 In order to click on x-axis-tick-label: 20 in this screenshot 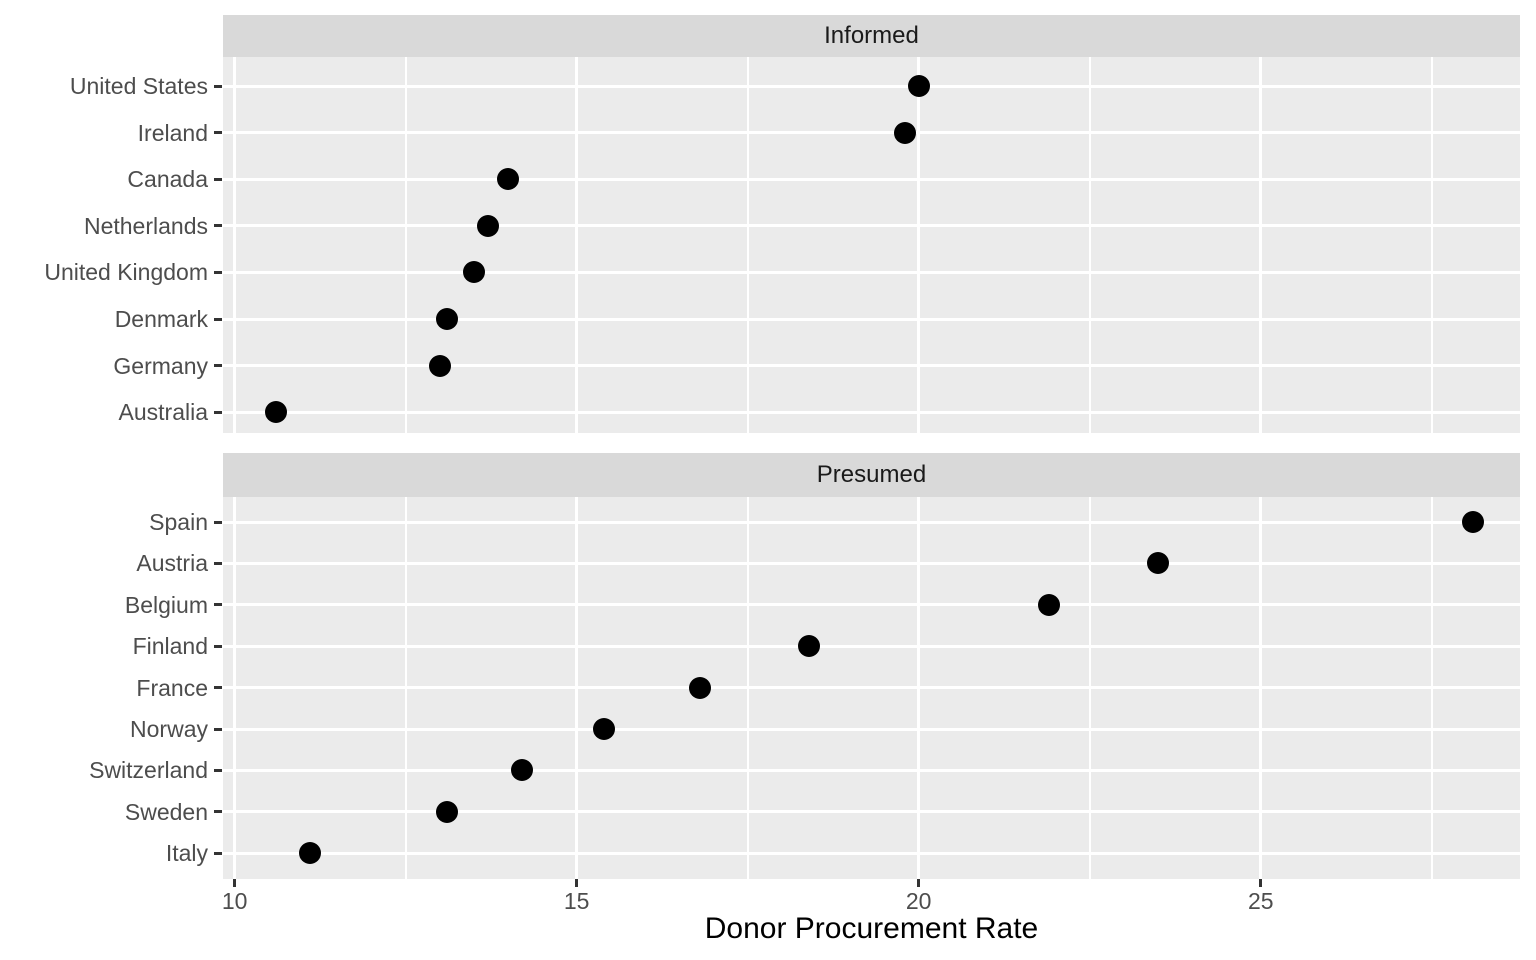, I will do `click(918, 901)`.